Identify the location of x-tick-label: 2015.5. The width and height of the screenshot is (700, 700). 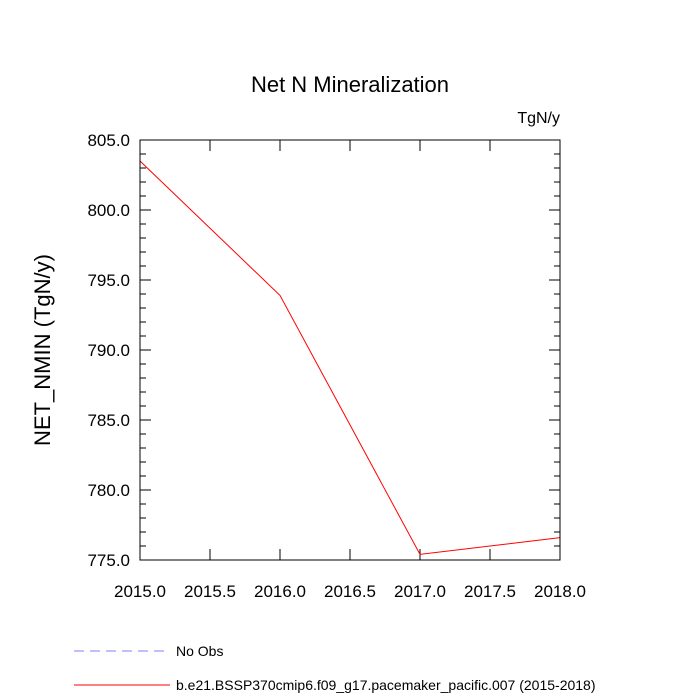
(210, 591).